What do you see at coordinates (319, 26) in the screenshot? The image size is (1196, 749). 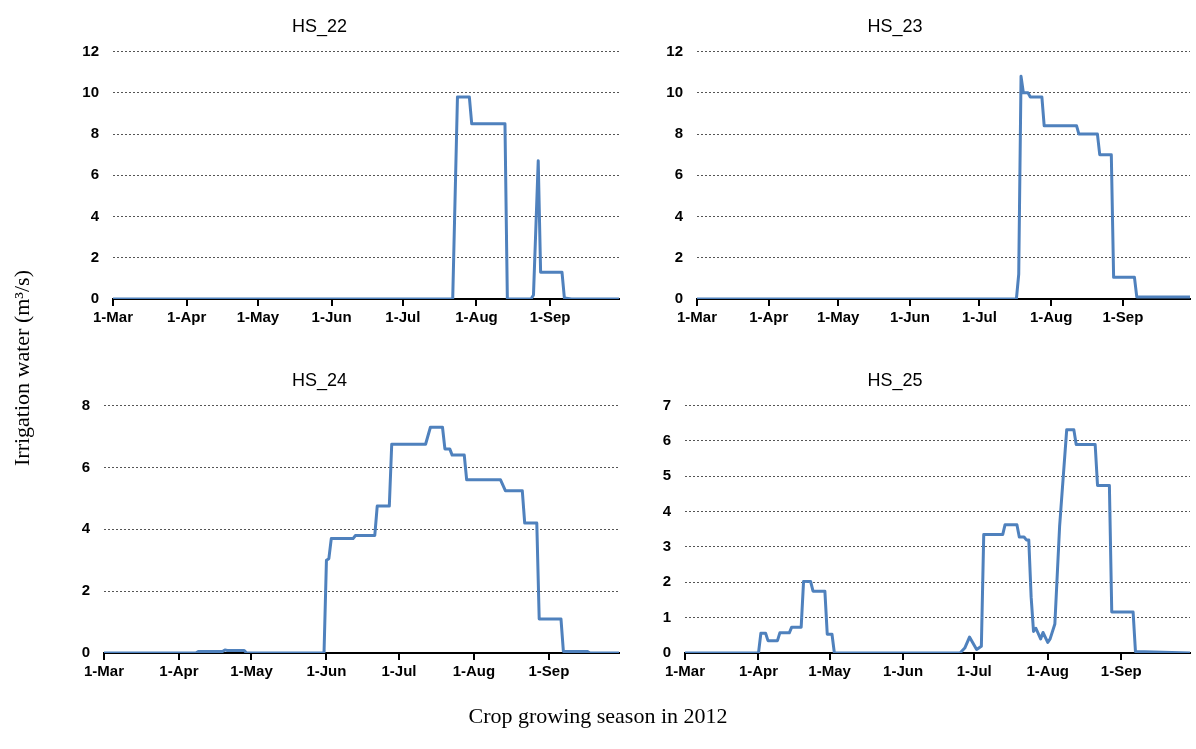 I see `chart-title: HS_22` at bounding box center [319, 26].